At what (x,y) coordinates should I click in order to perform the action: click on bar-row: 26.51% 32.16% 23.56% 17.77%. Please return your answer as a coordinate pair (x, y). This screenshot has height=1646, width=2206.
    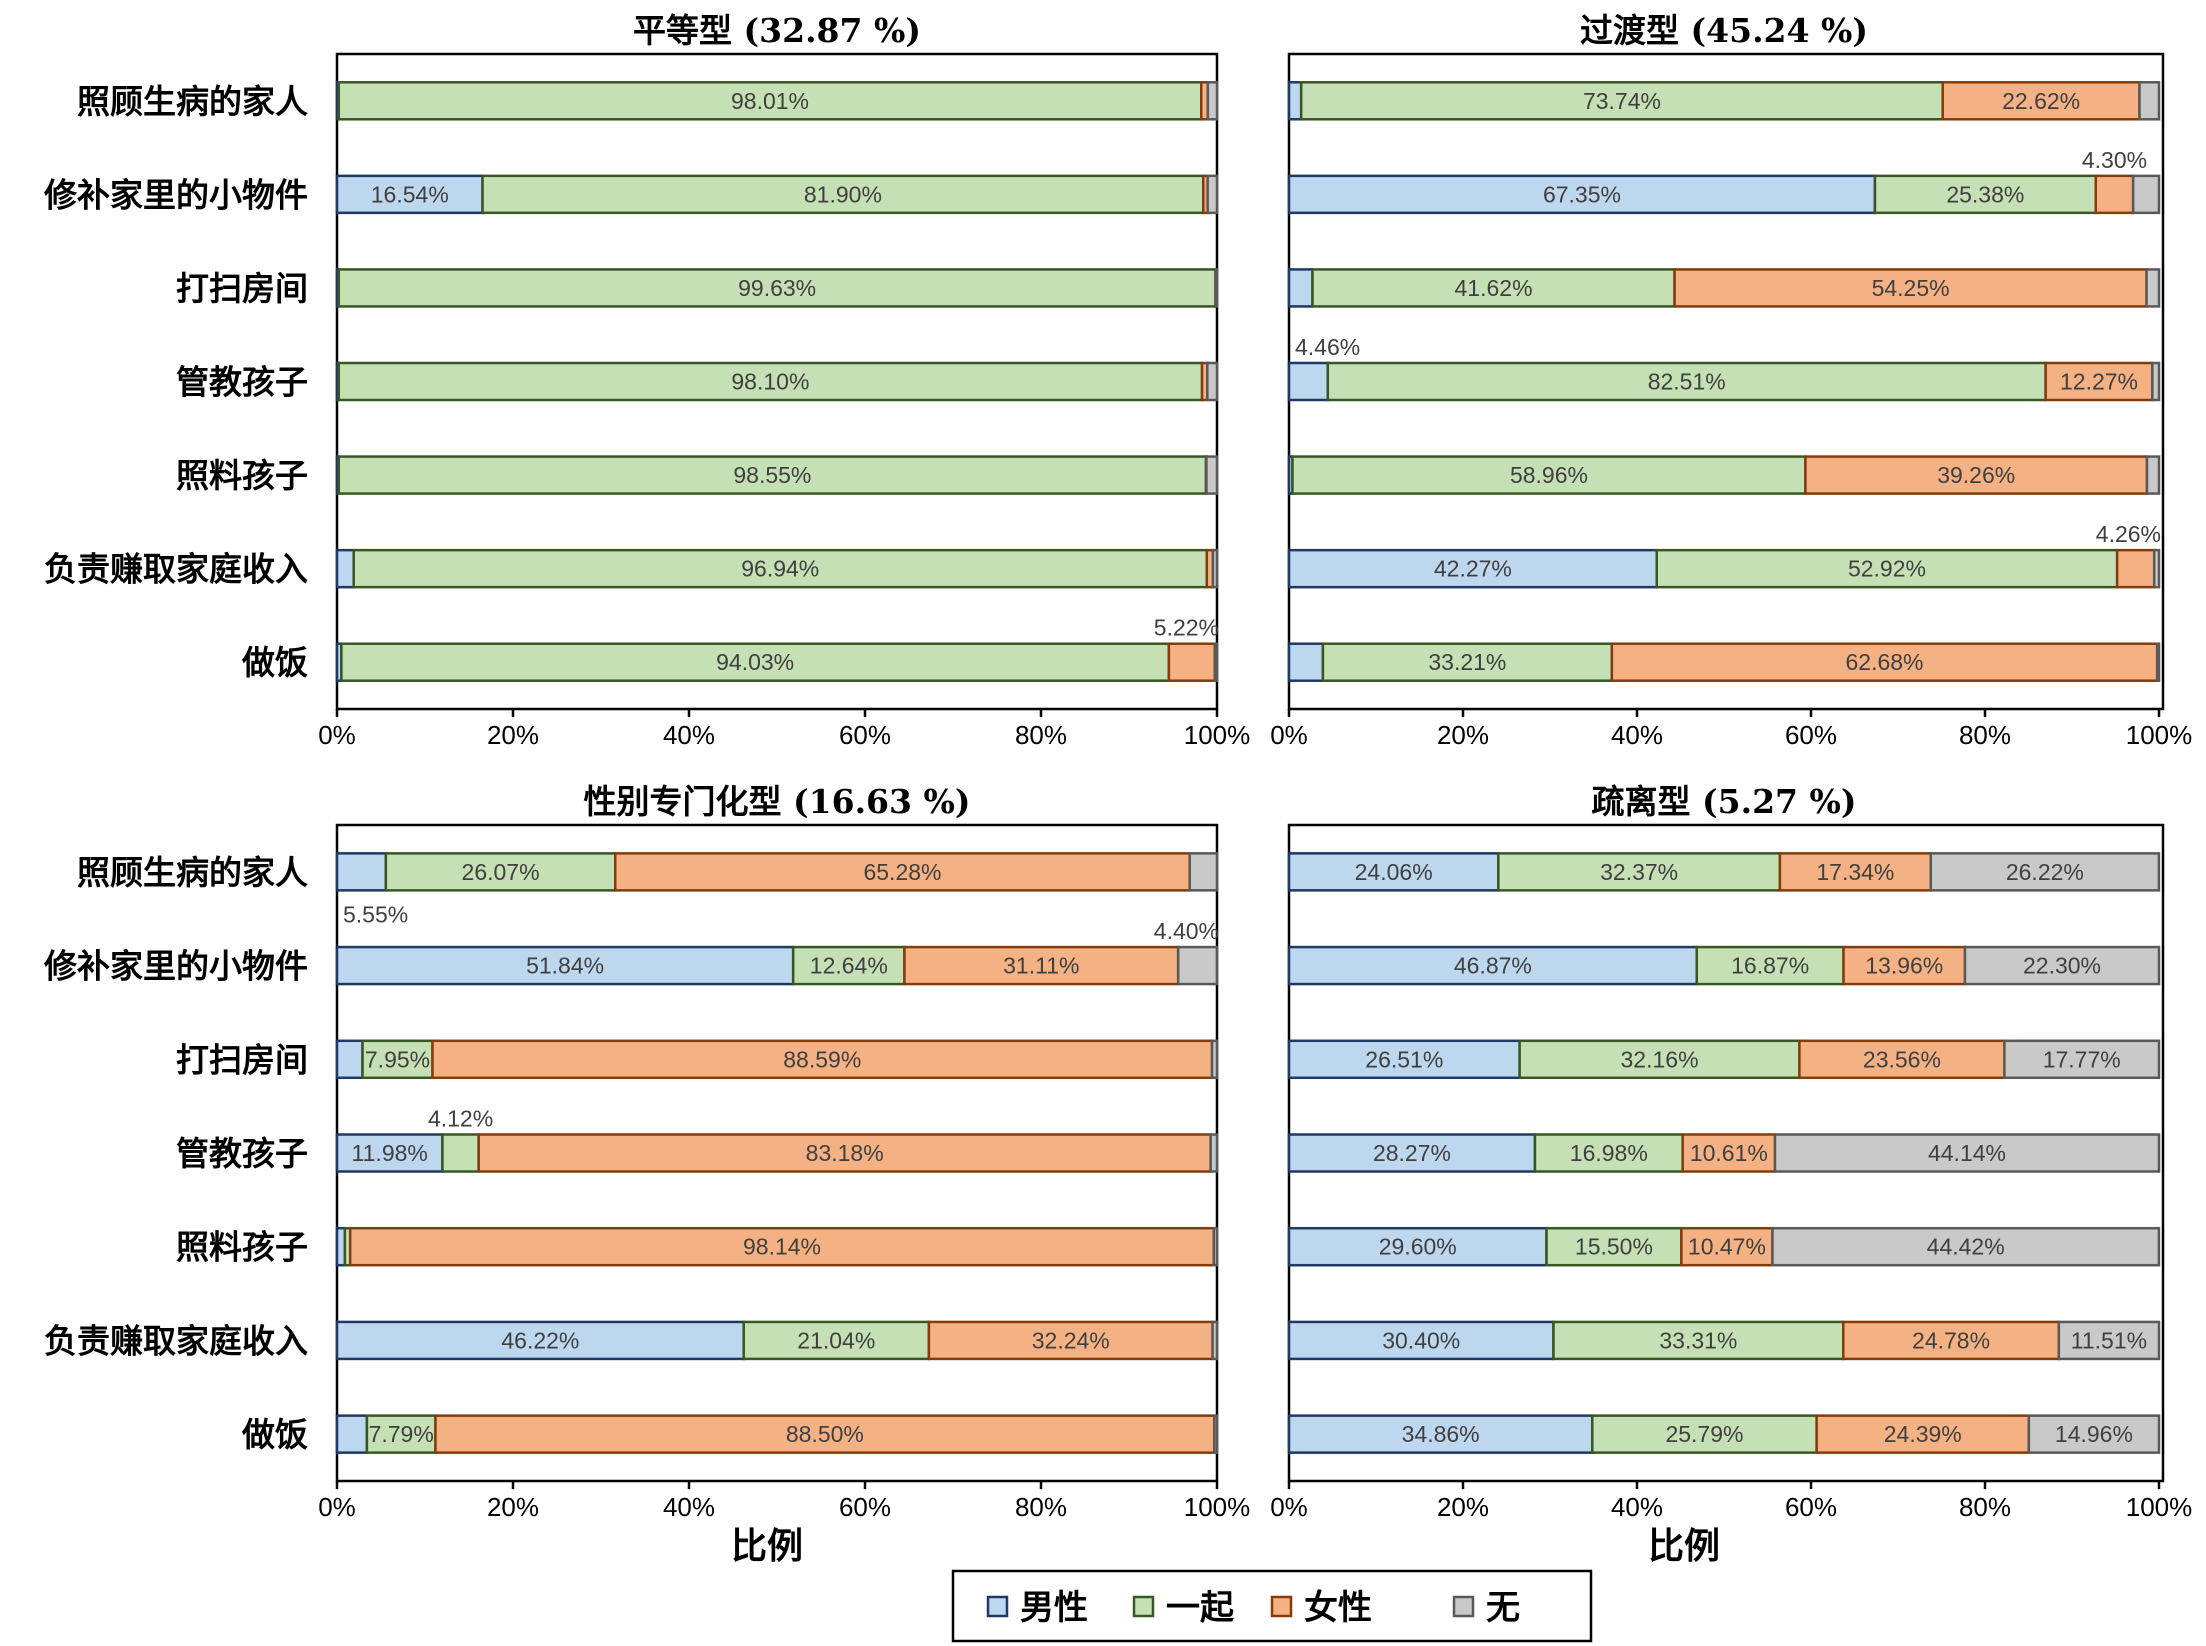
    Looking at the image, I should click on (1724, 1059).